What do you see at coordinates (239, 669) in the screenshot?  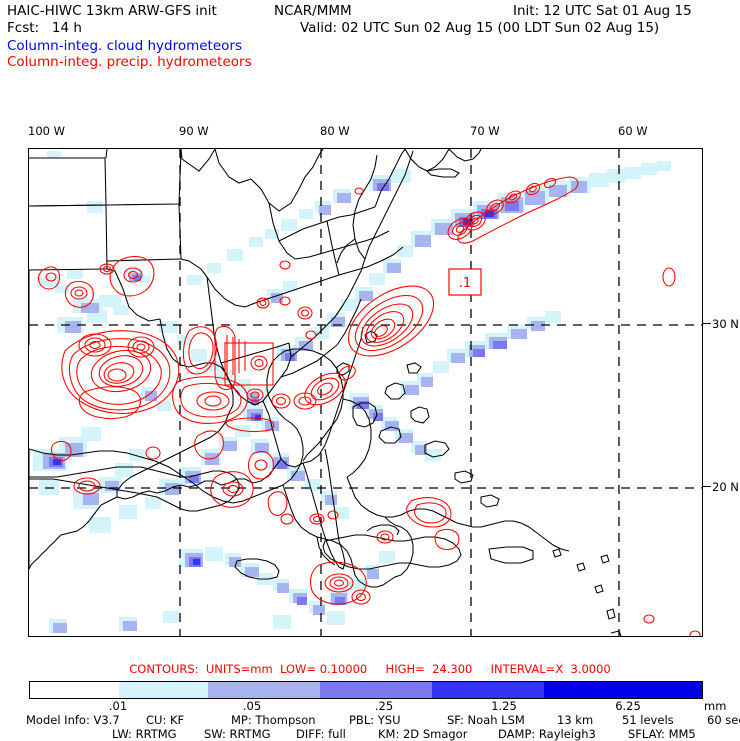 I see `contour-info-units: UNITS=mm` at bounding box center [239, 669].